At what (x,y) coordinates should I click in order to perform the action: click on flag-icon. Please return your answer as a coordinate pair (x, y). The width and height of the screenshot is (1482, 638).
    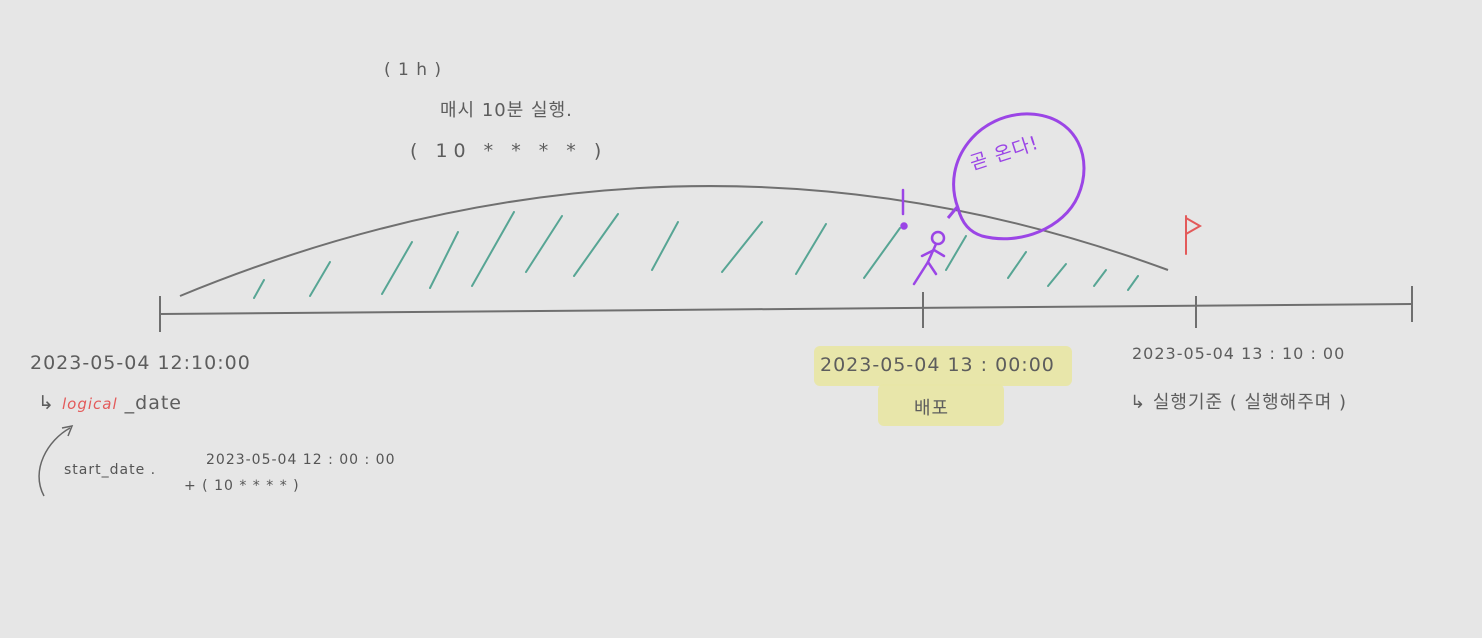
    Looking at the image, I should click on (1194, 235).